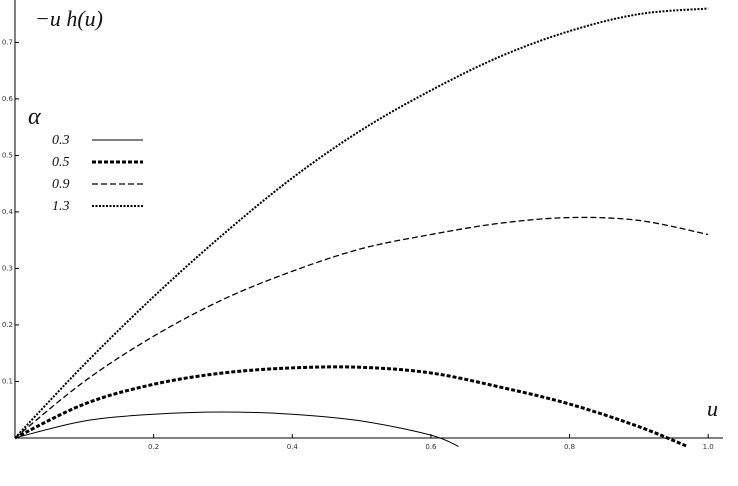 The image size is (738, 486). Describe the element at coordinates (69, 18) in the screenshot. I see `y-axis-label: −u h(u)` at that location.